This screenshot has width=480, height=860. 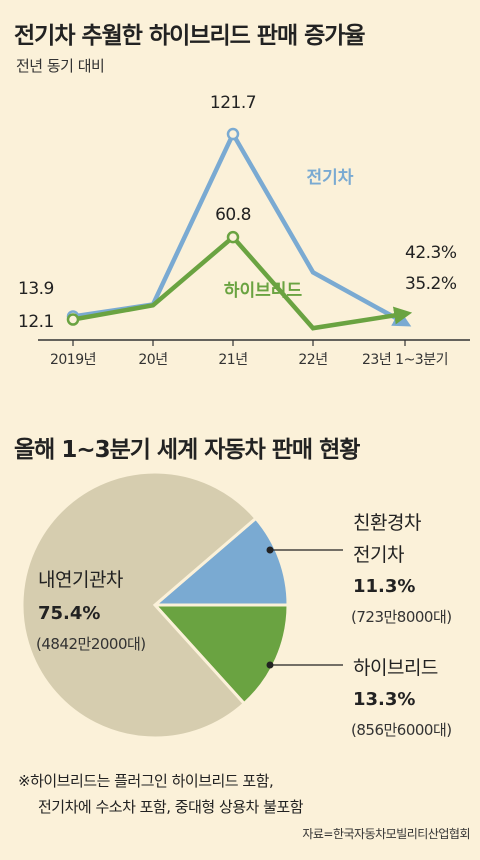 What do you see at coordinates (190, 36) in the screenshot?
I see `line-chart-title: 전기차 추월한 하이브리드 판매 증가율` at bounding box center [190, 36].